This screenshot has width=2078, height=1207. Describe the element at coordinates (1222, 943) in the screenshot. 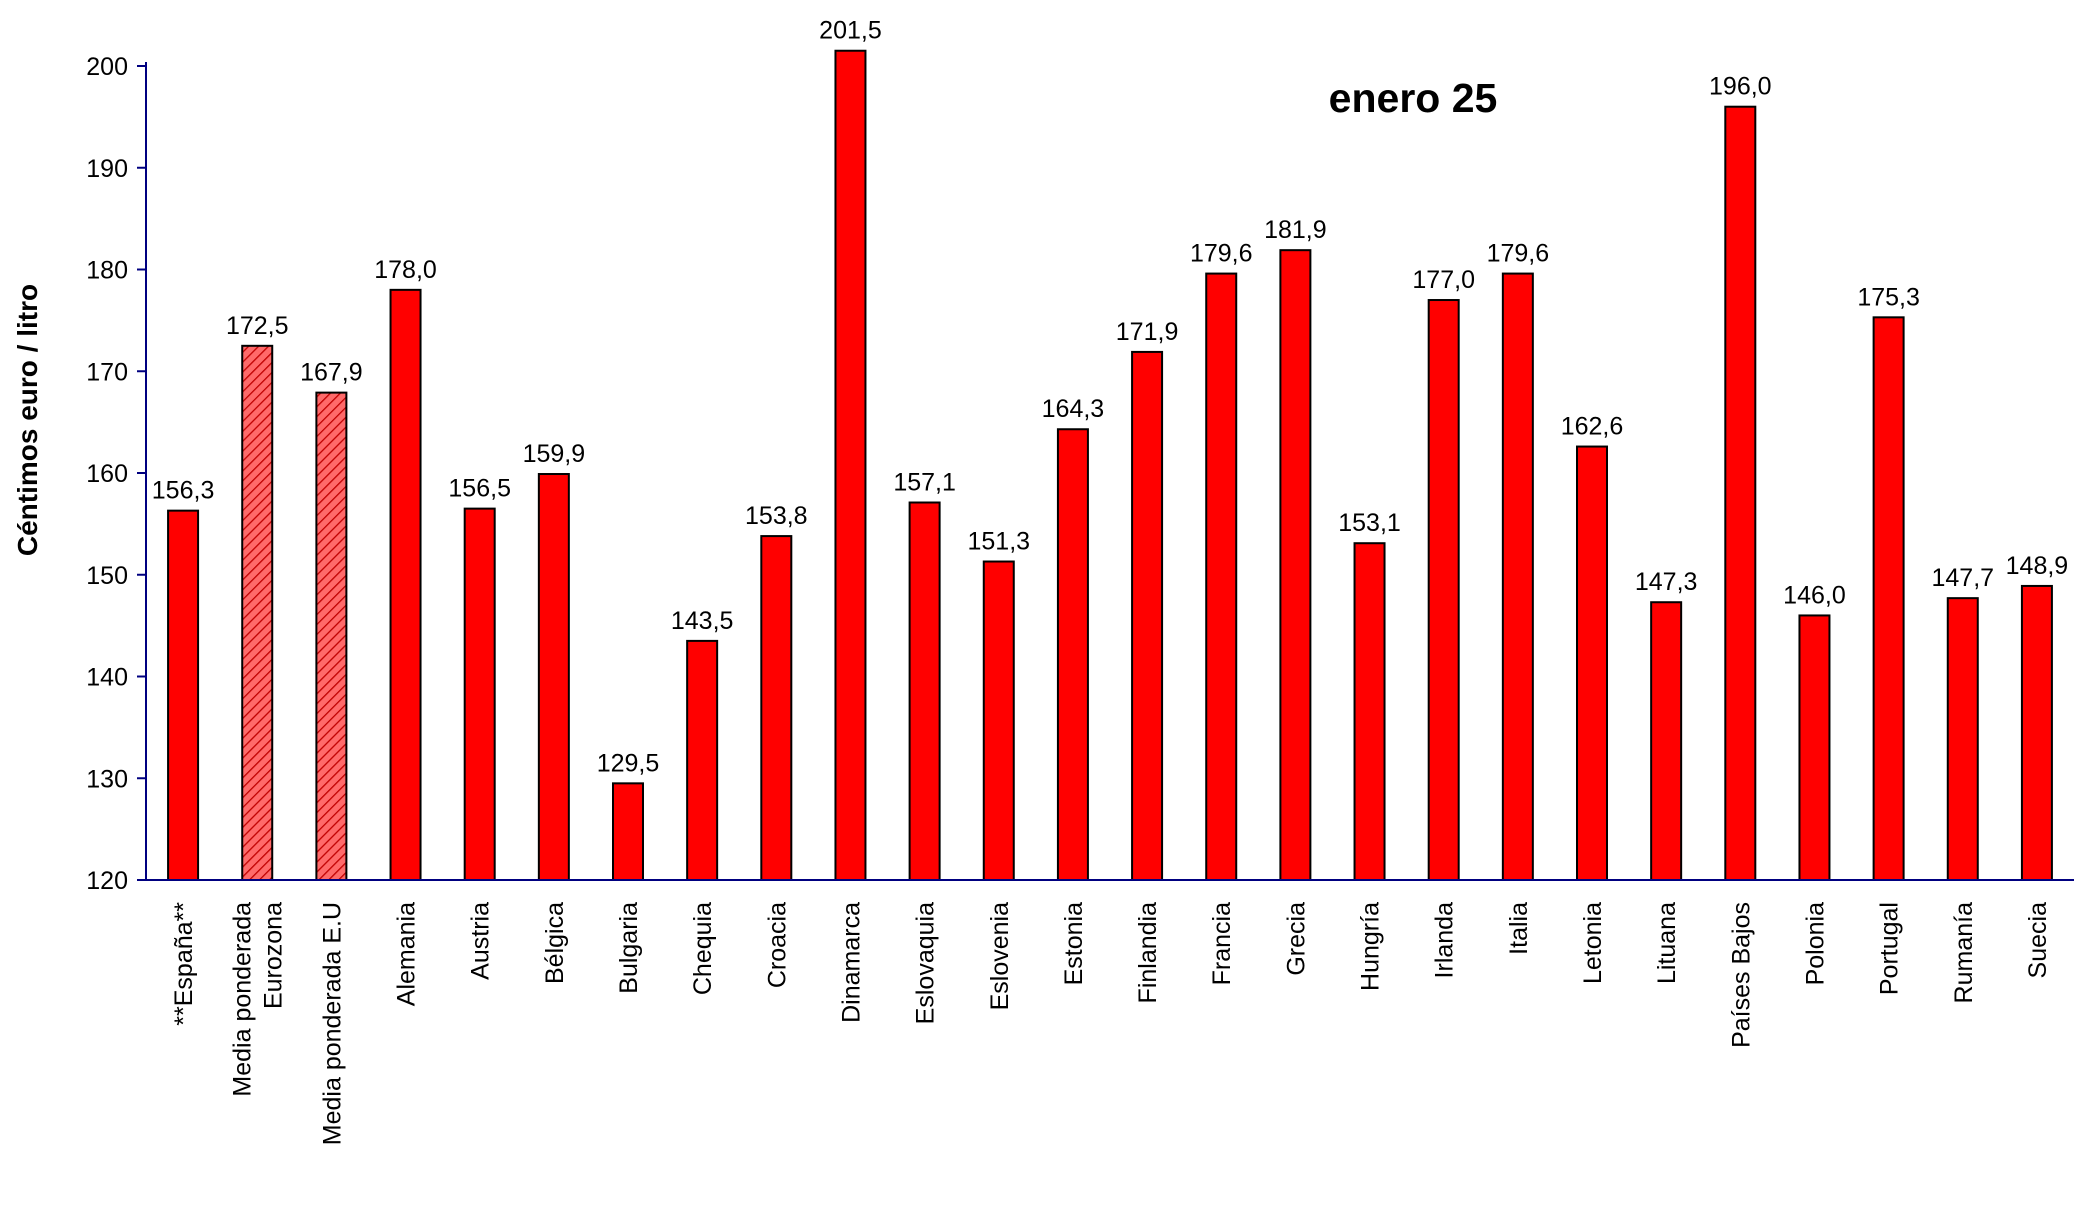

I see `category-label: Francia` at that location.